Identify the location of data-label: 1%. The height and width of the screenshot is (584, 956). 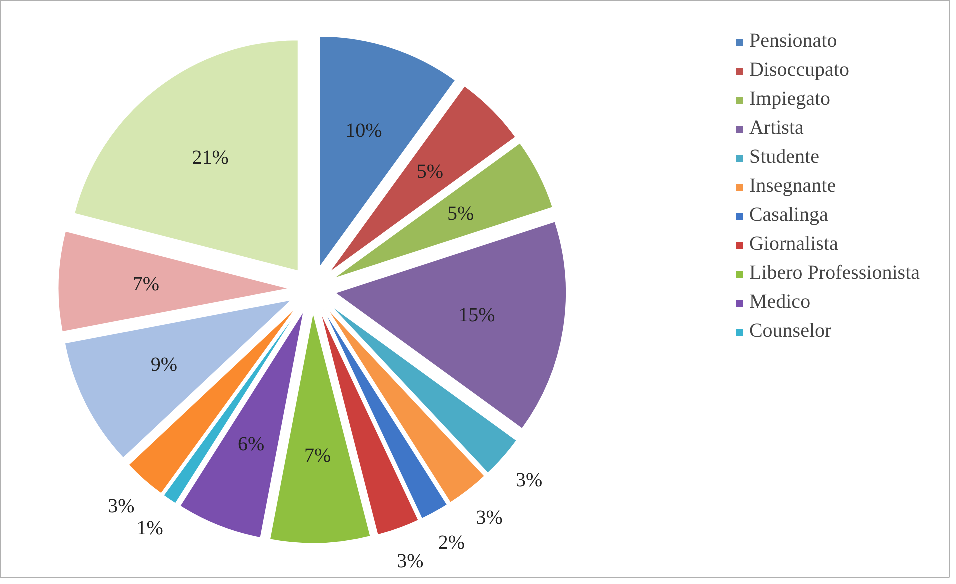
(150, 529).